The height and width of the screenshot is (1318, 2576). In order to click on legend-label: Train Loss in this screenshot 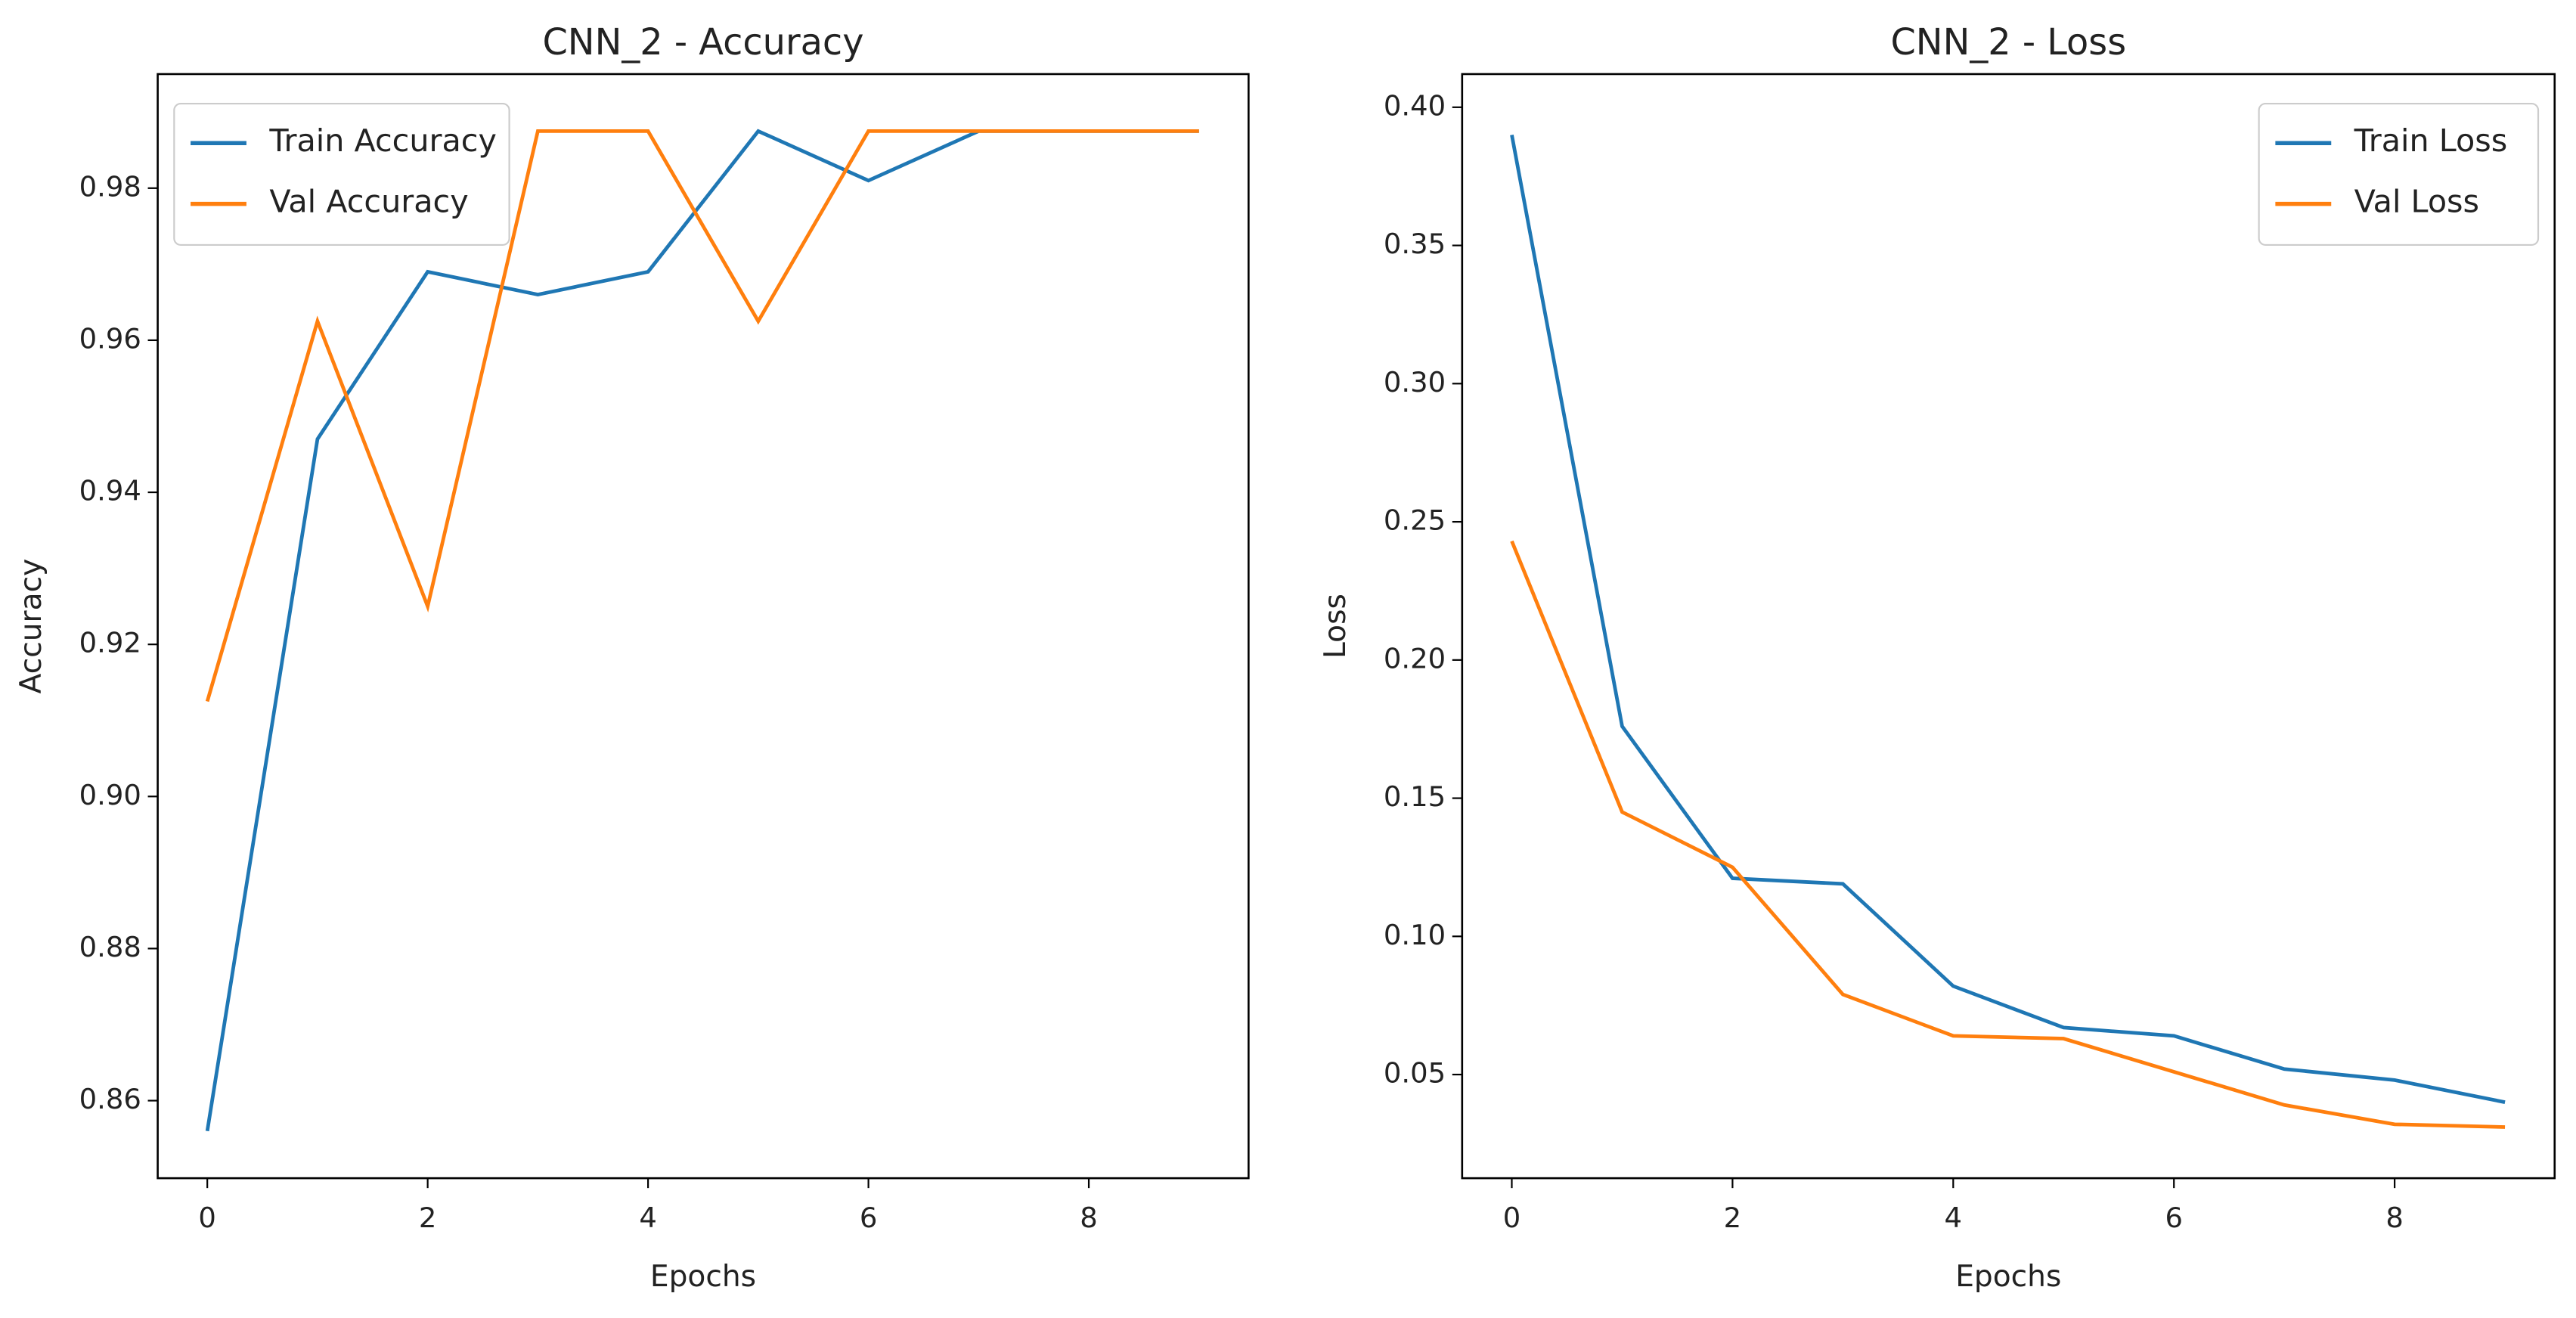, I will do `click(2431, 140)`.